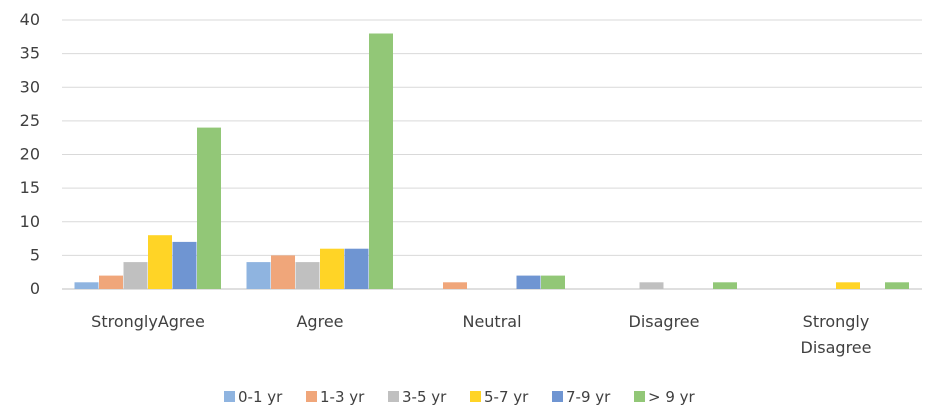  I want to click on y-tick-label: 0, so click(35, 288).